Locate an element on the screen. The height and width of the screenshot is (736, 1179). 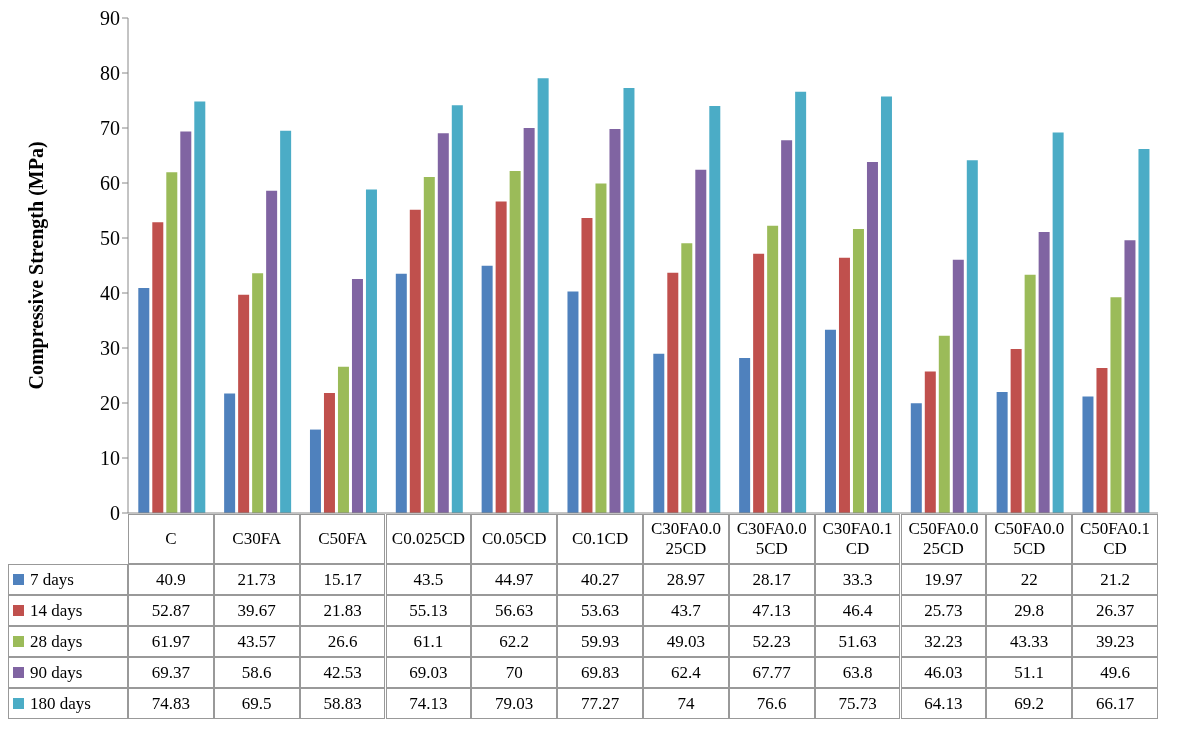
data-label: 46.03 is located at coordinates (943, 672).